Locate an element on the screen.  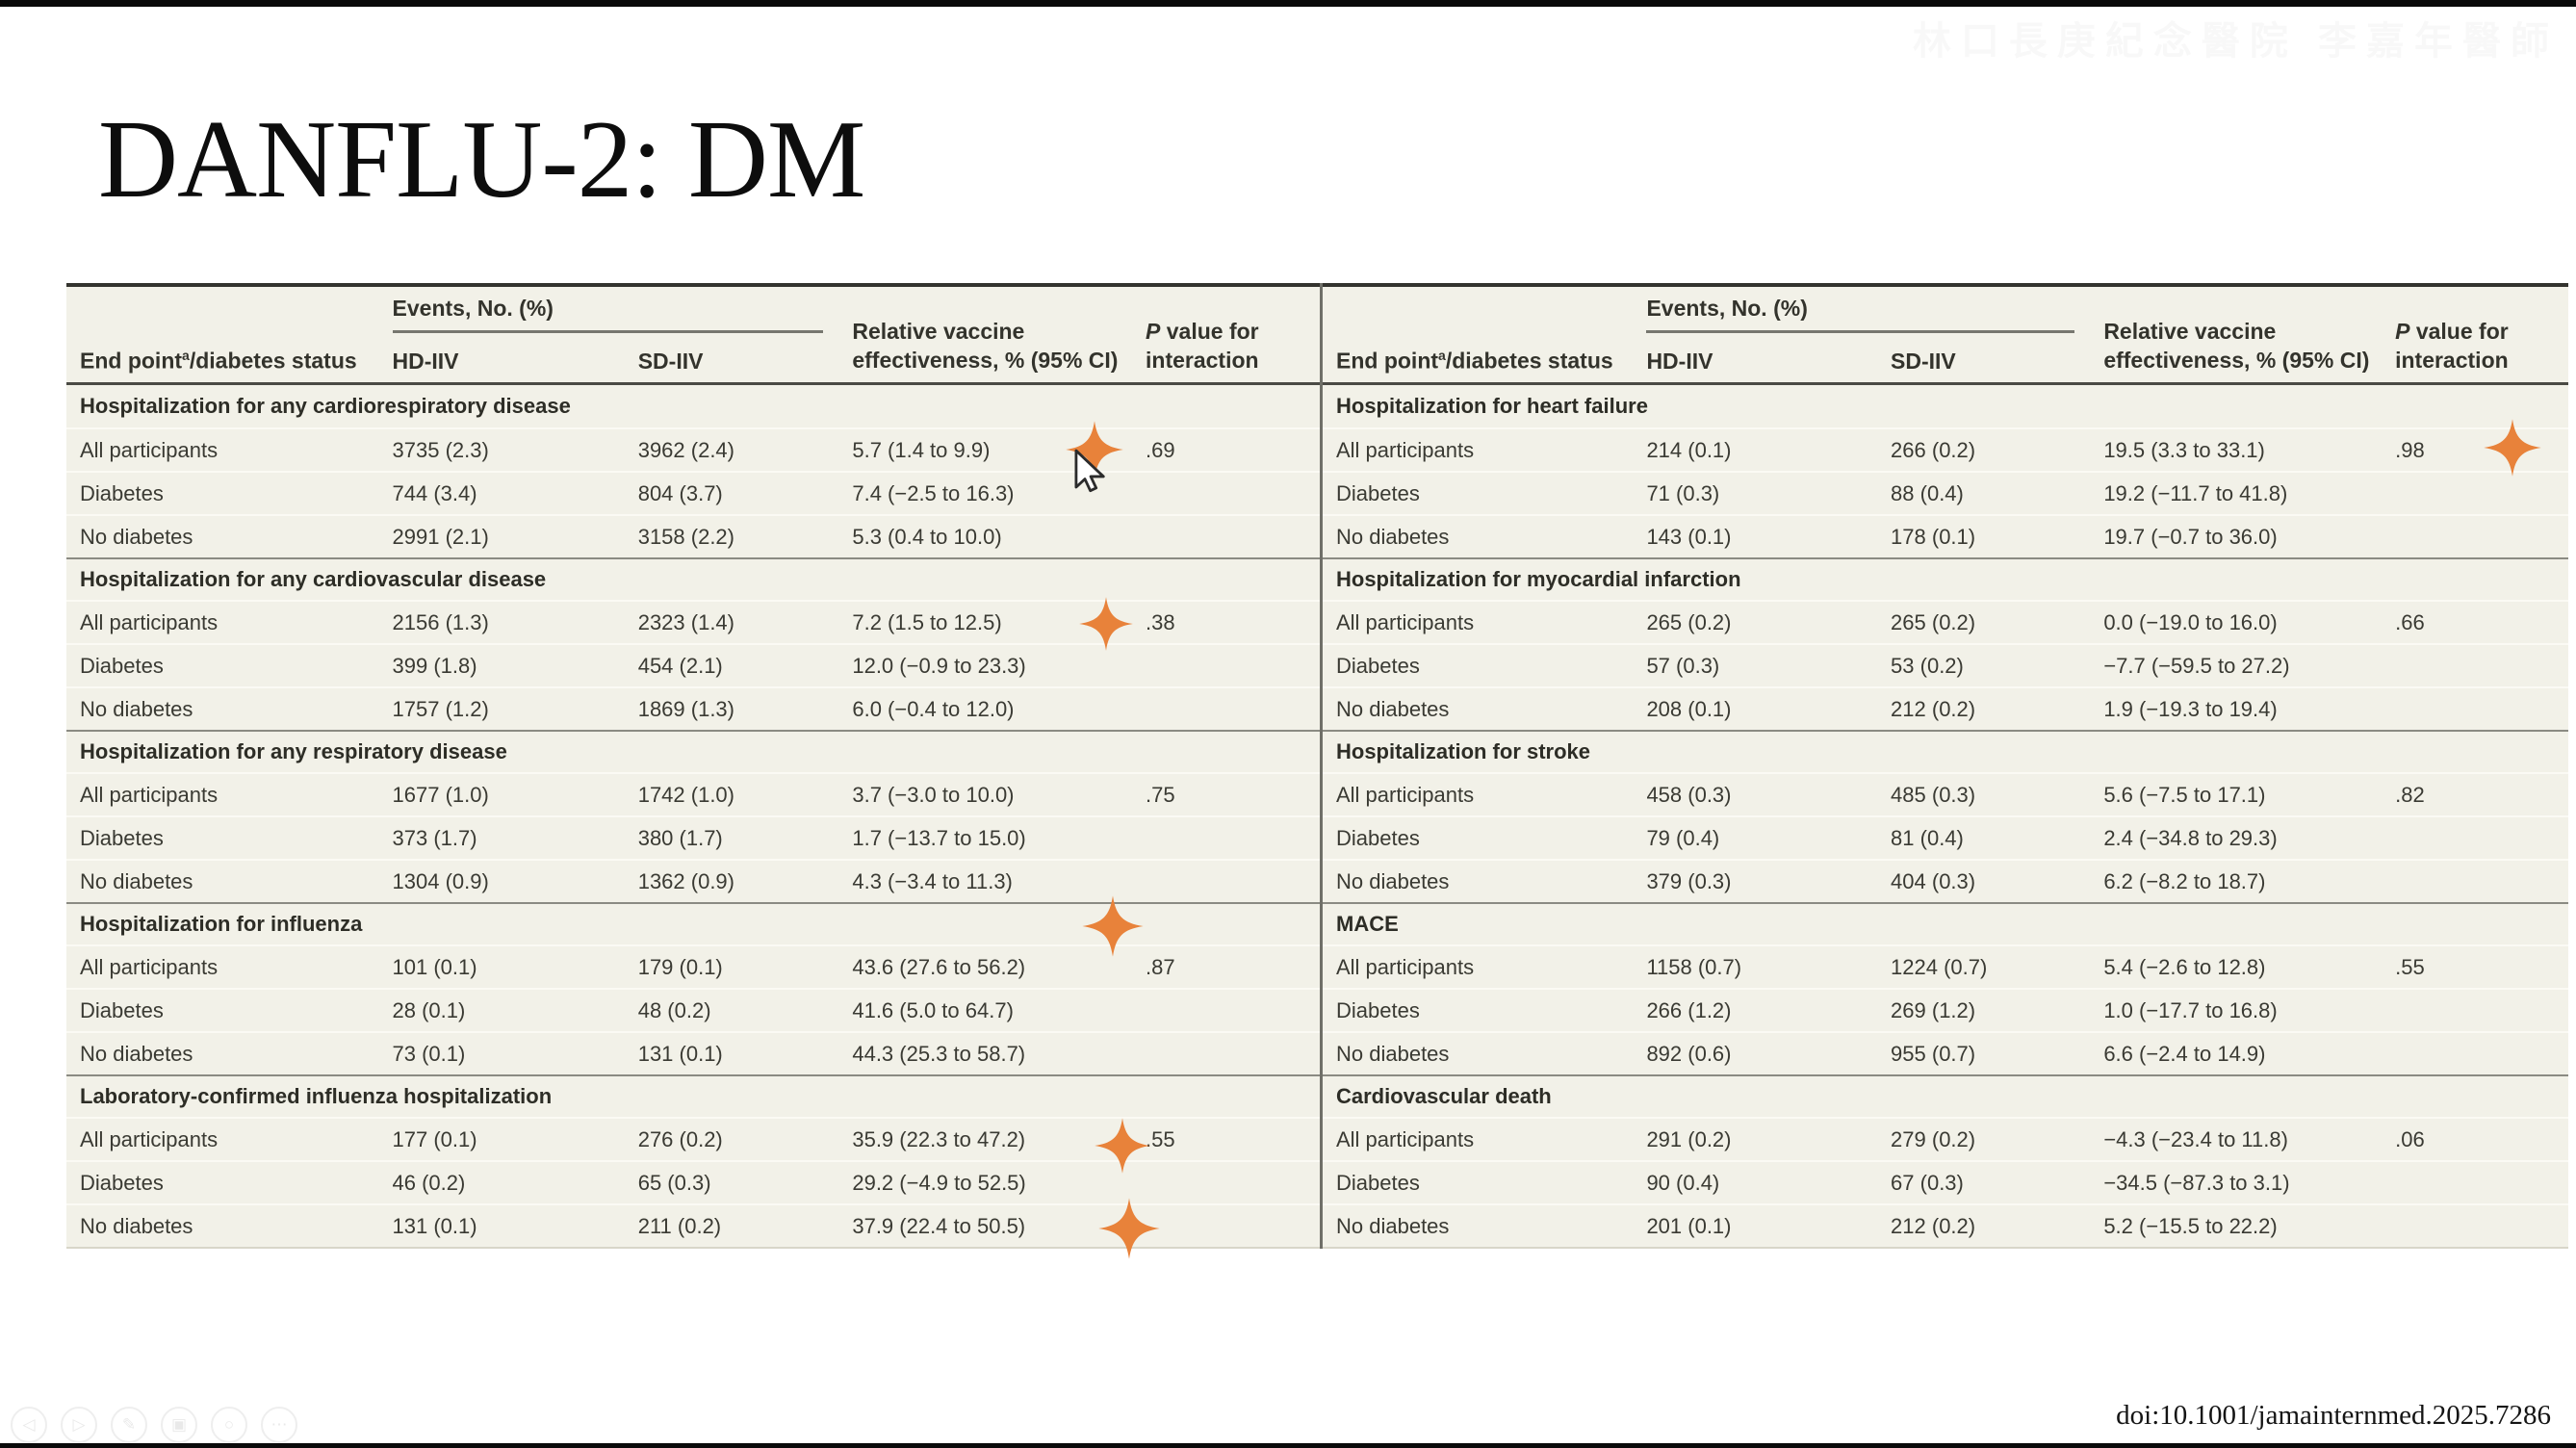
endpoint-section-header: Cardiovascular death is located at coordinates (1946, 1095).